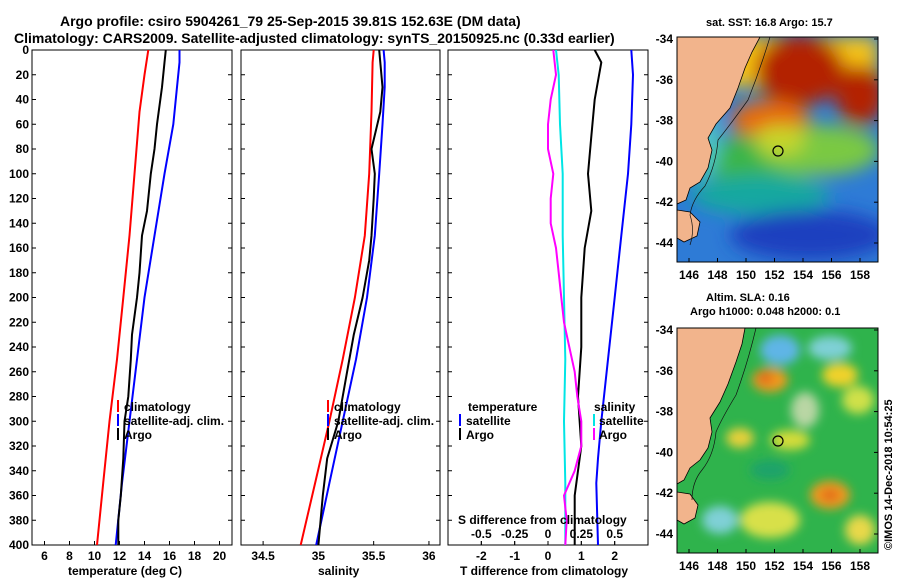 The width and height of the screenshot is (900, 580). What do you see at coordinates (263, 556) in the screenshot?
I see `x-tick-label: 34.5` at bounding box center [263, 556].